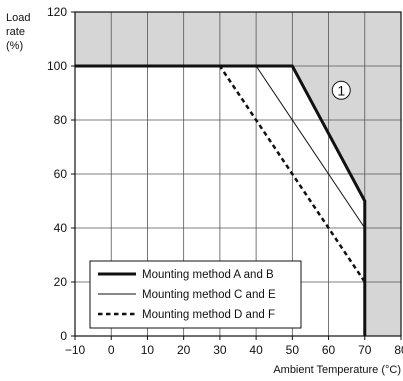 The width and height of the screenshot is (403, 381). Describe the element at coordinates (57, 66) in the screenshot. I see `y-tick-label-5: 100` at that location.